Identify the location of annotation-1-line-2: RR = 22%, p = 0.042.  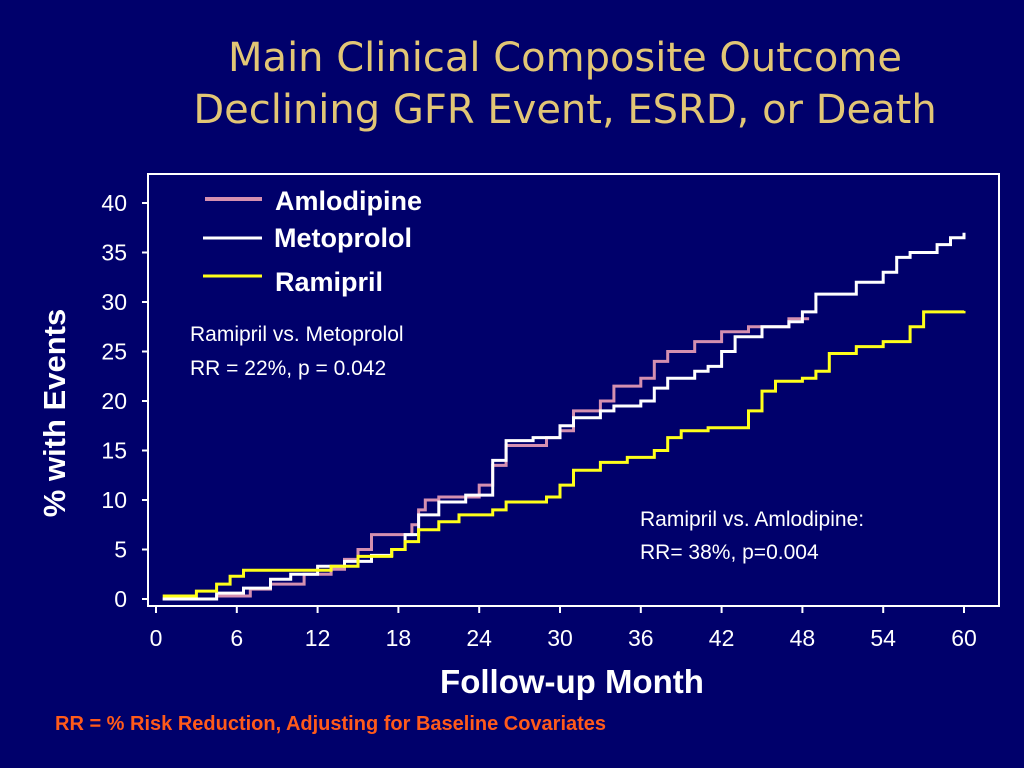
(288, 368).